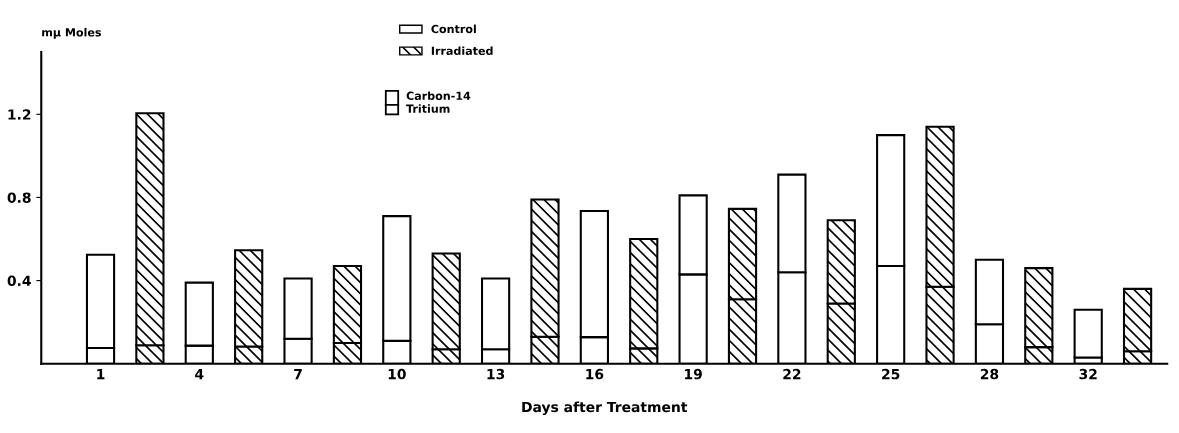  What do you see at coordinates (792, 374) in the screenshot?
I see `x-tick-label: 22` at bounding box center [792, 374].